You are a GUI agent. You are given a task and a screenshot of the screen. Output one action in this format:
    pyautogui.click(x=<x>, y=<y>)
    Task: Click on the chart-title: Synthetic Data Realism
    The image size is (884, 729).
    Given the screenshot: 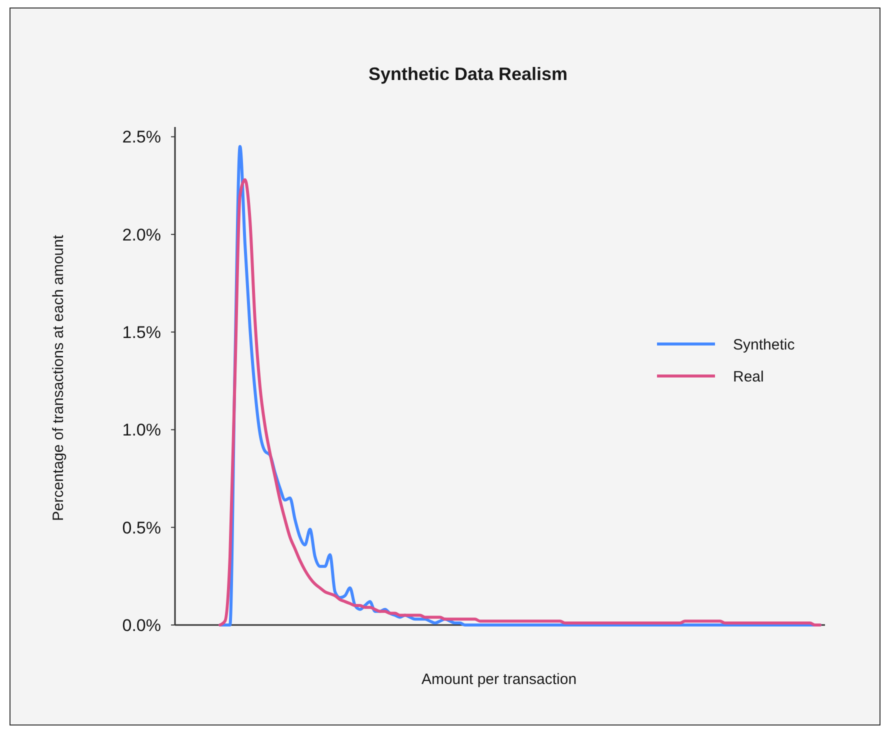 What is the action you would take?
    pyautogui.click(x=468, y=74)
    